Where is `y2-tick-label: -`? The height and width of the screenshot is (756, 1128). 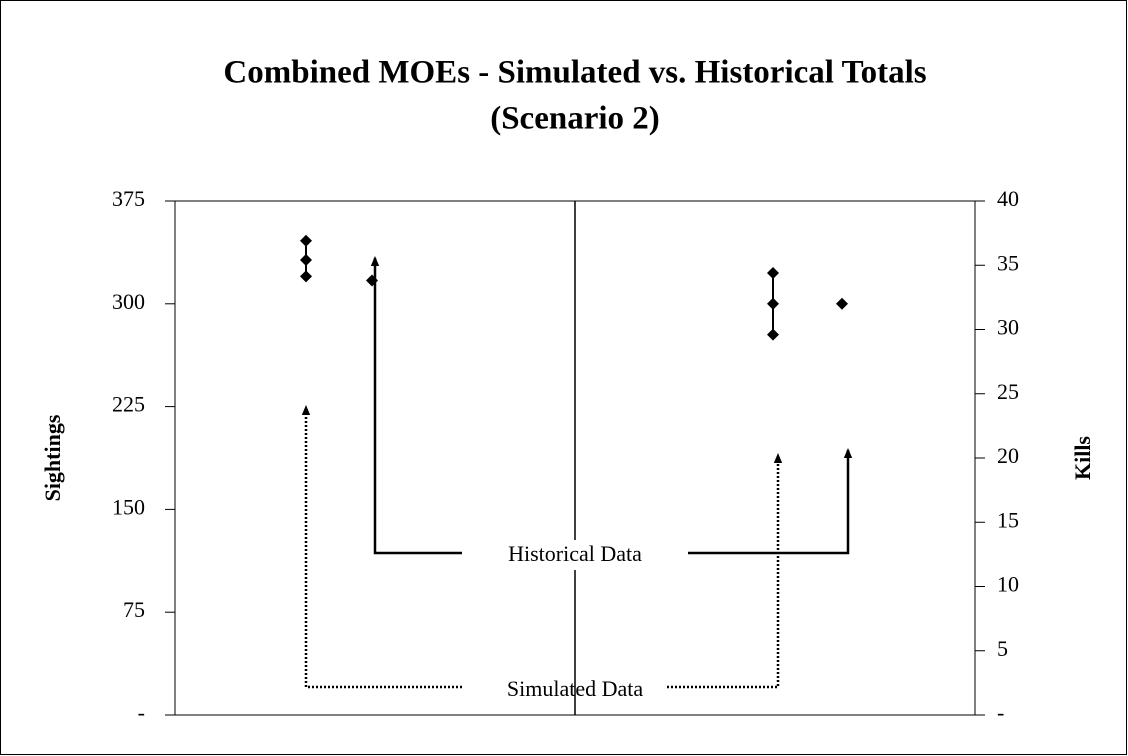 y2-tick-label: - is located at coordinates (1000, 712).